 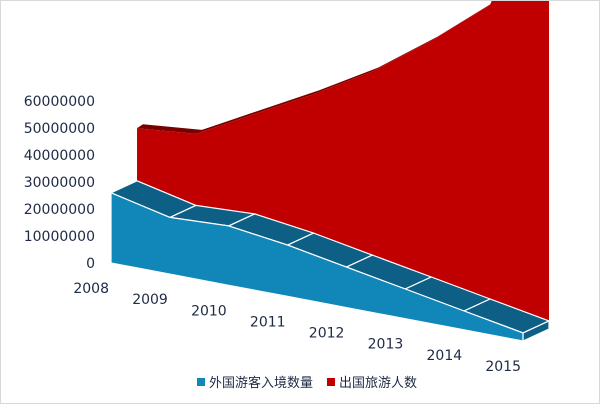 I want to click on y-tick-label: 50000000, so click(x=59, y=129).